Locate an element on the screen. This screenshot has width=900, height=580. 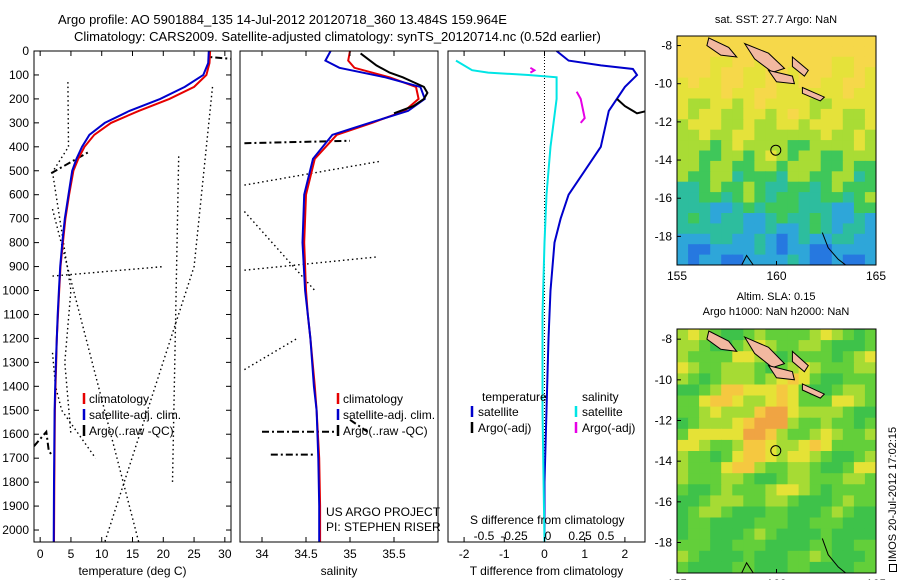
salinity-legend-label: climatology is located at coordinates (373, 399).